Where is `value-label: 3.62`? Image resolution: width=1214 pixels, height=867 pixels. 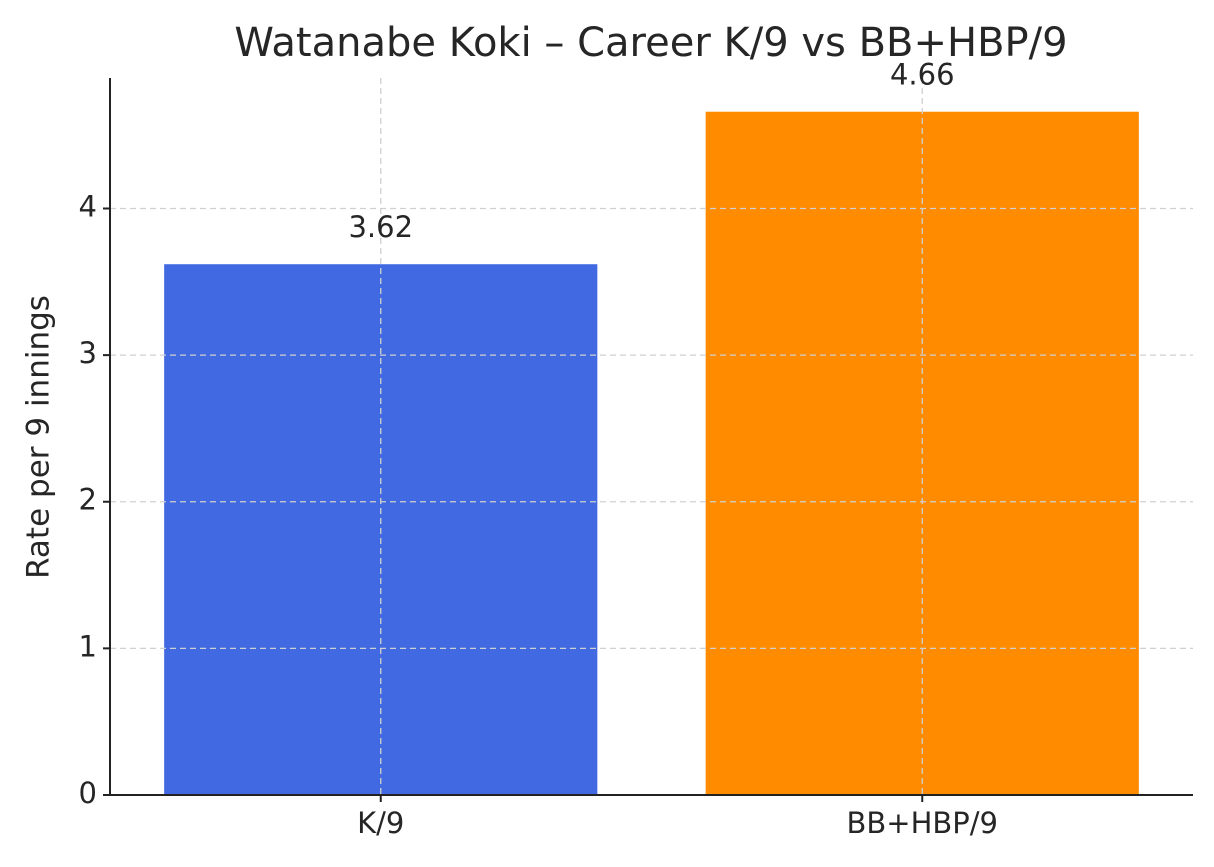
value-label: 3.62 is located at coordinates (380, 227).